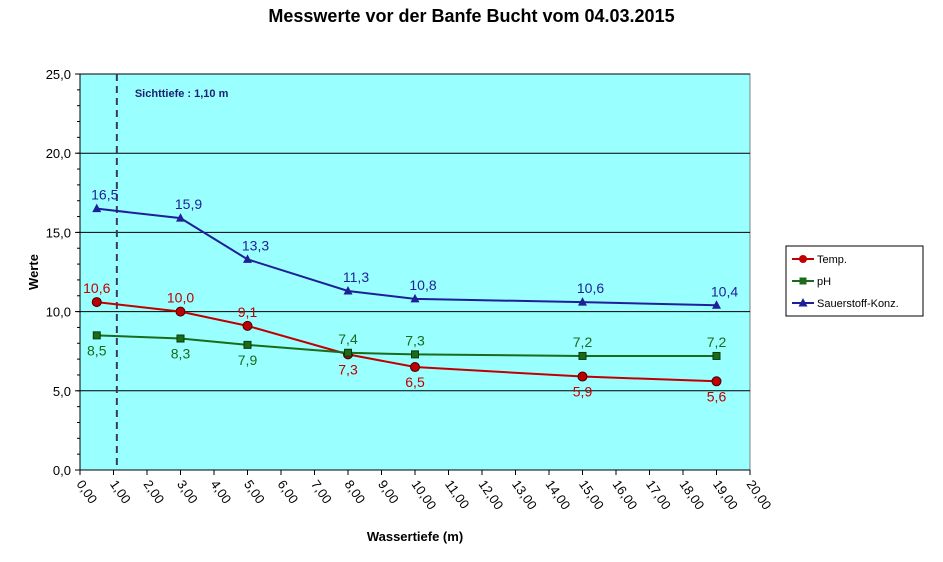 The width and height of the screenshot is (943, 562). Describe the element at coordinates (625, 494) in the screenshot. I see `x-tick-label: 16,00` at that location.